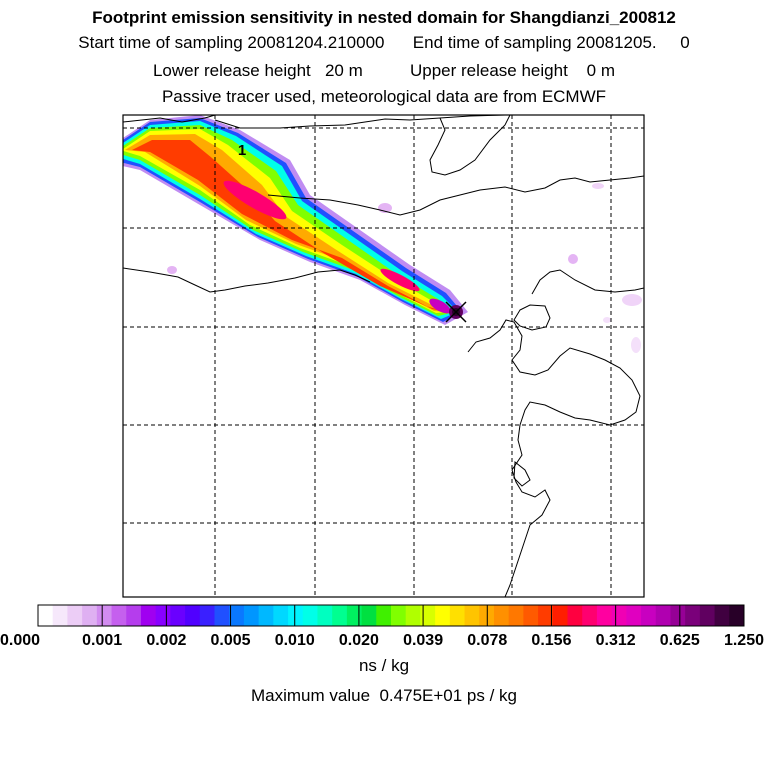 The image size is (768, 768). Describe the element at coordinates (231, 640) in the screenshot. I see `colorbar-tick-label: 0.005` at that location.